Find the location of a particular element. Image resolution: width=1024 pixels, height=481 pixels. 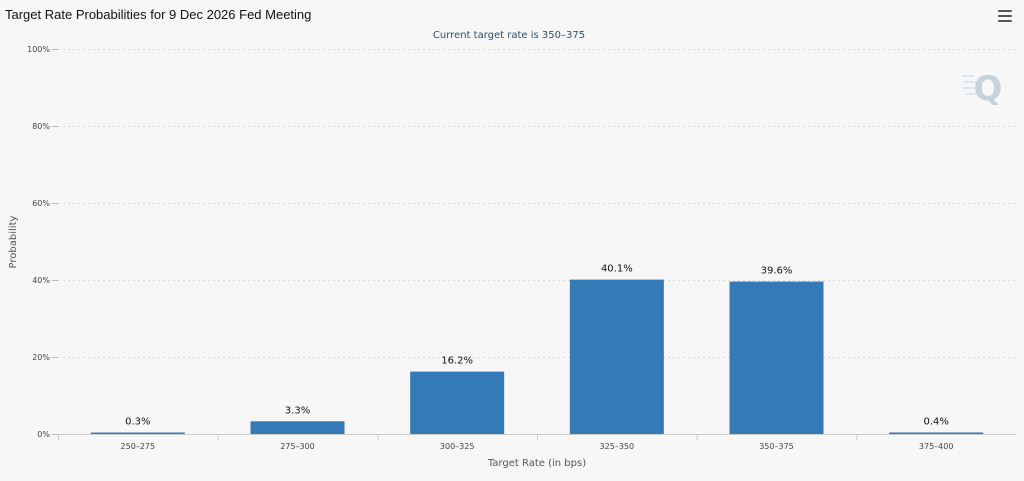

data-label-1: 3.3% is located at coordinates (297, 410).